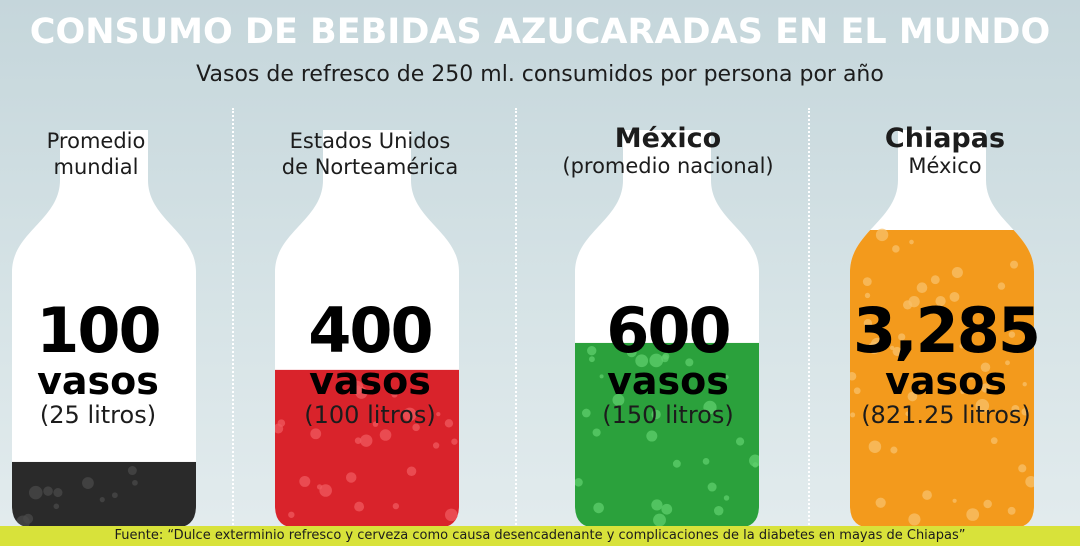 This screenshot has height=546, width=1080. I want to click on value-chiapas: 3,285 vasos (821.25 litros), so click(938, 365).